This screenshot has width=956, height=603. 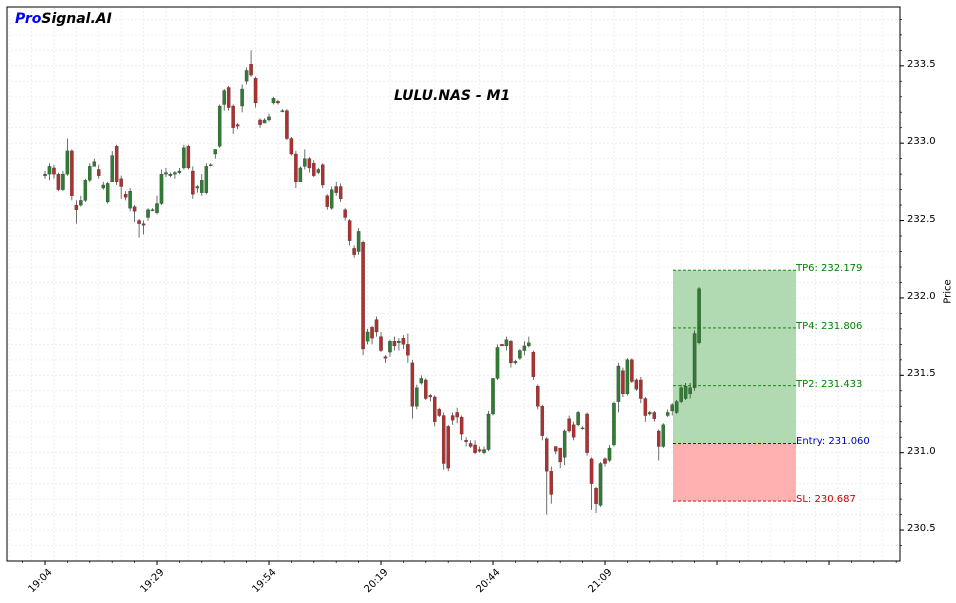 I want to click on level-label-tp6: TP6: 232.179, so click(x=829, y=269).